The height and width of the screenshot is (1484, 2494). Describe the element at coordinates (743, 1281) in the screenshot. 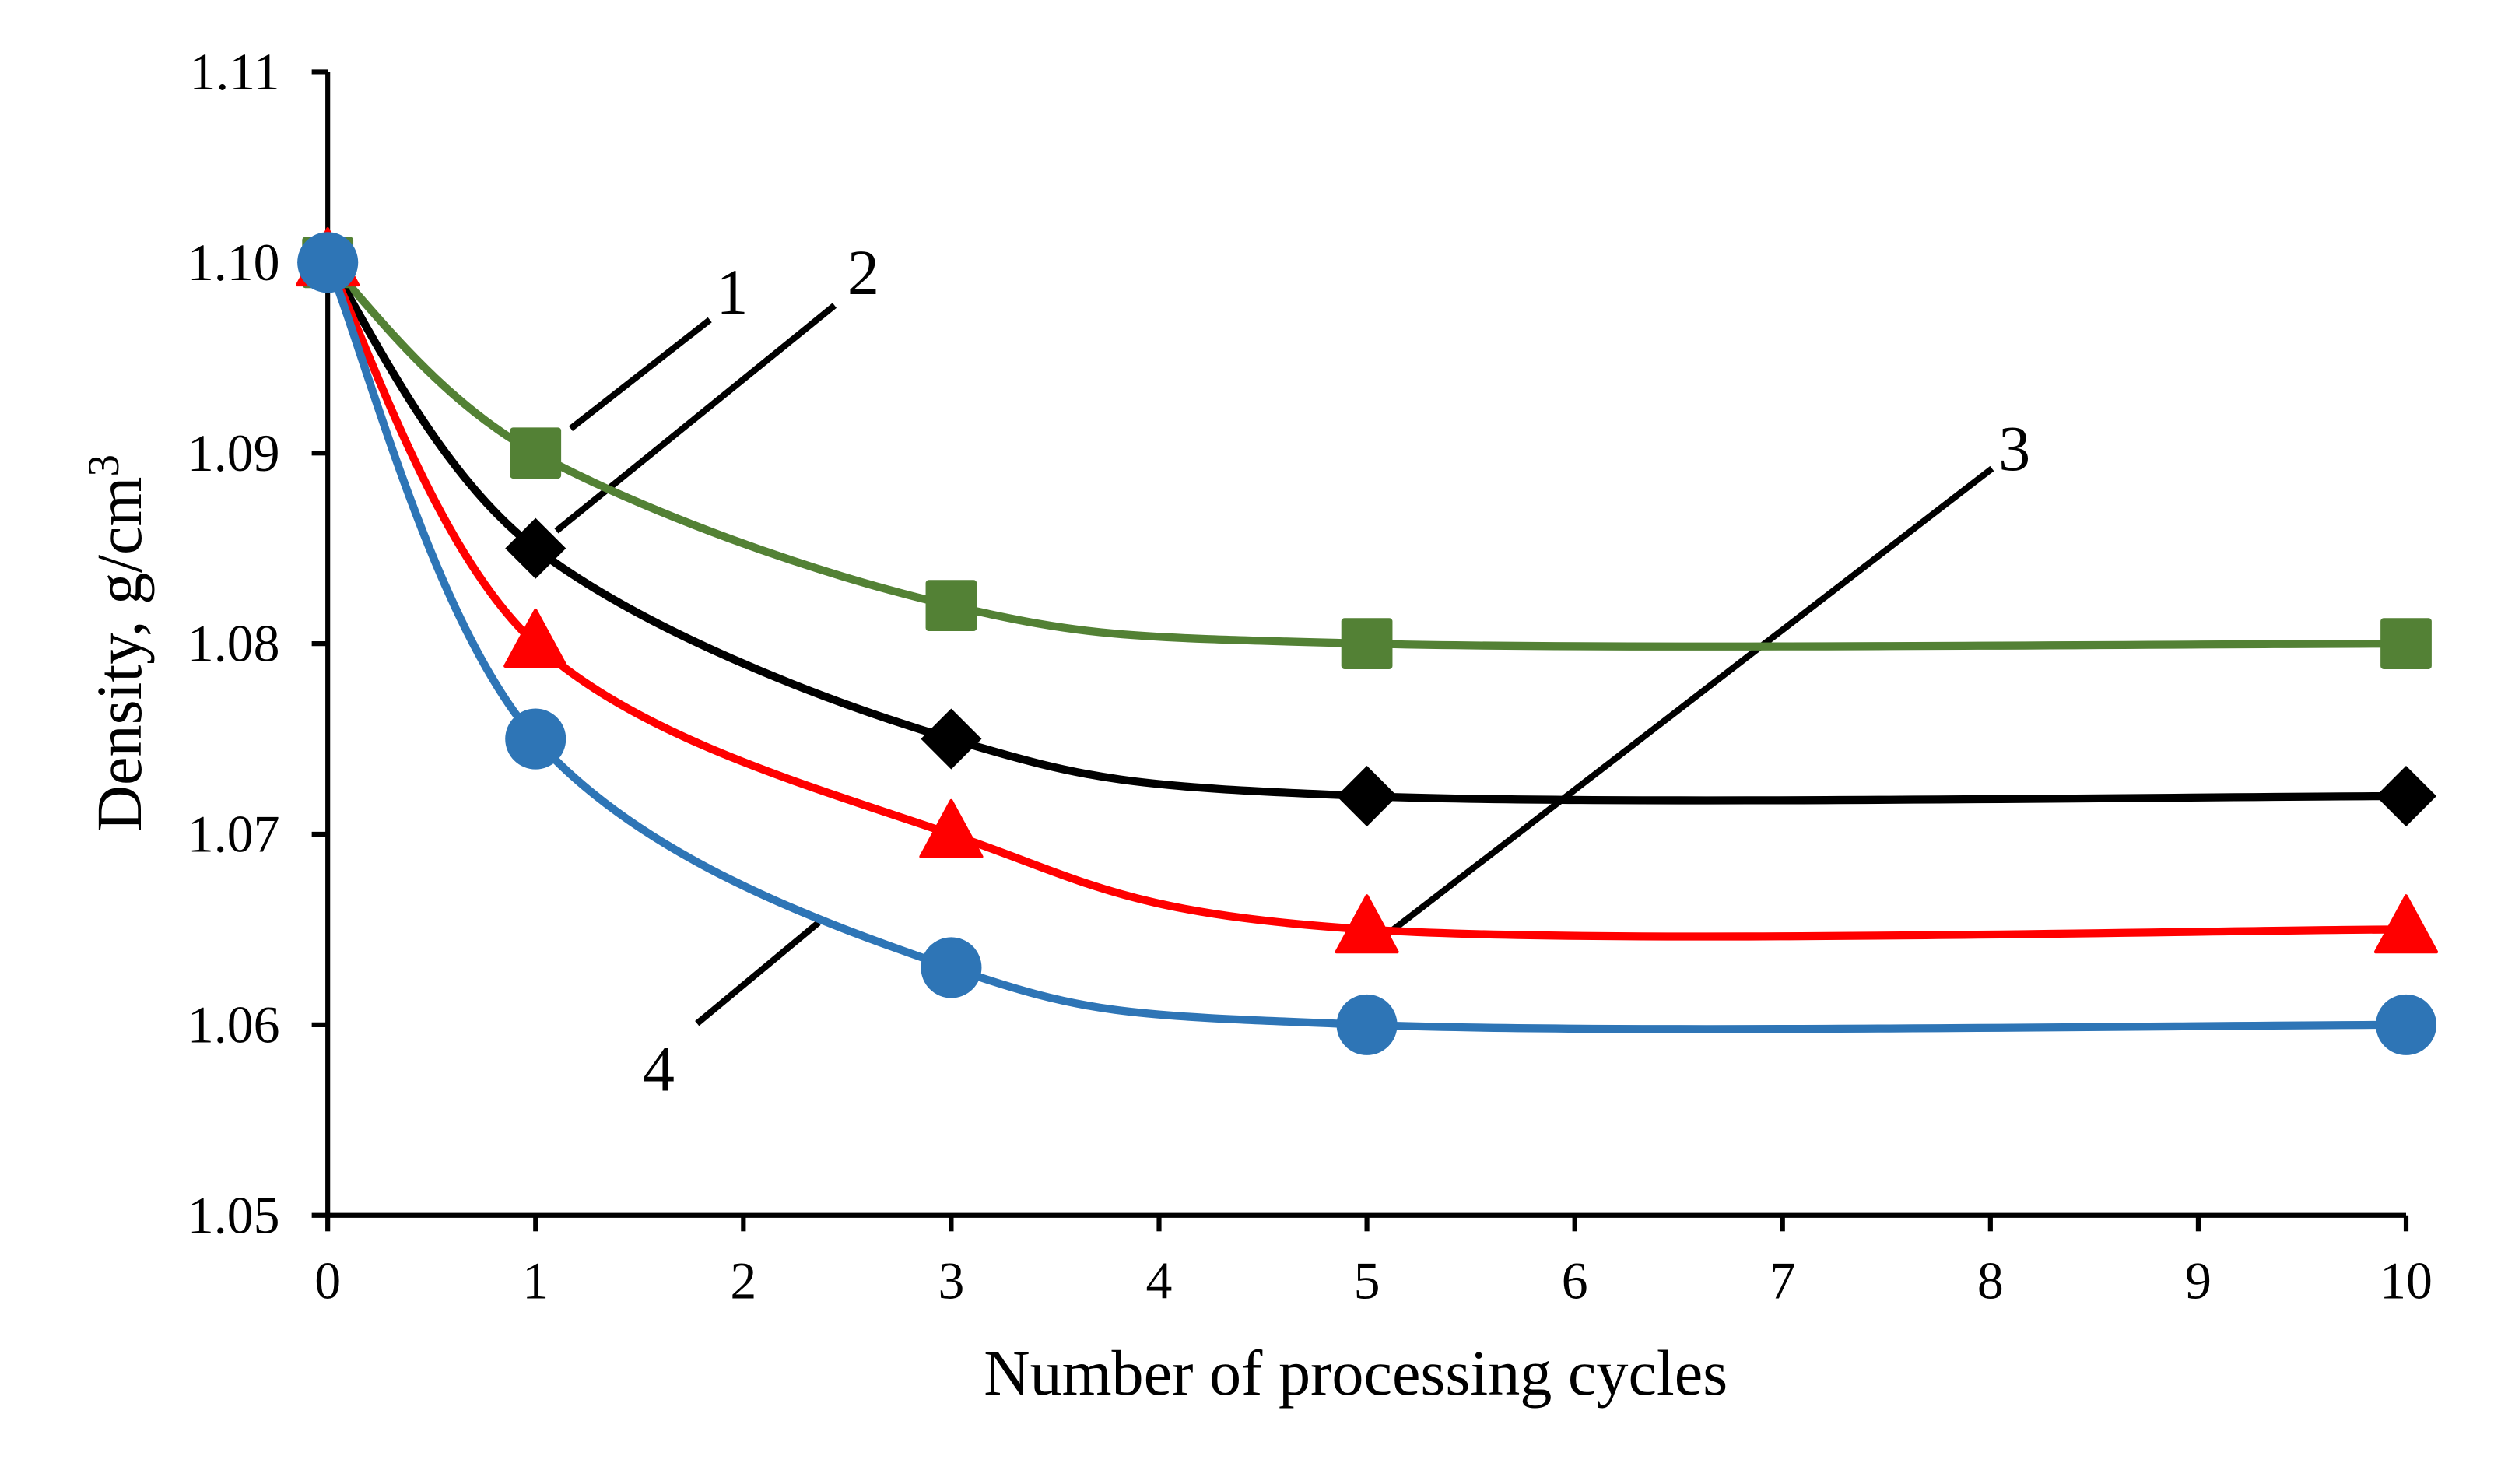

I see `x-tick-label: 2` at that location.